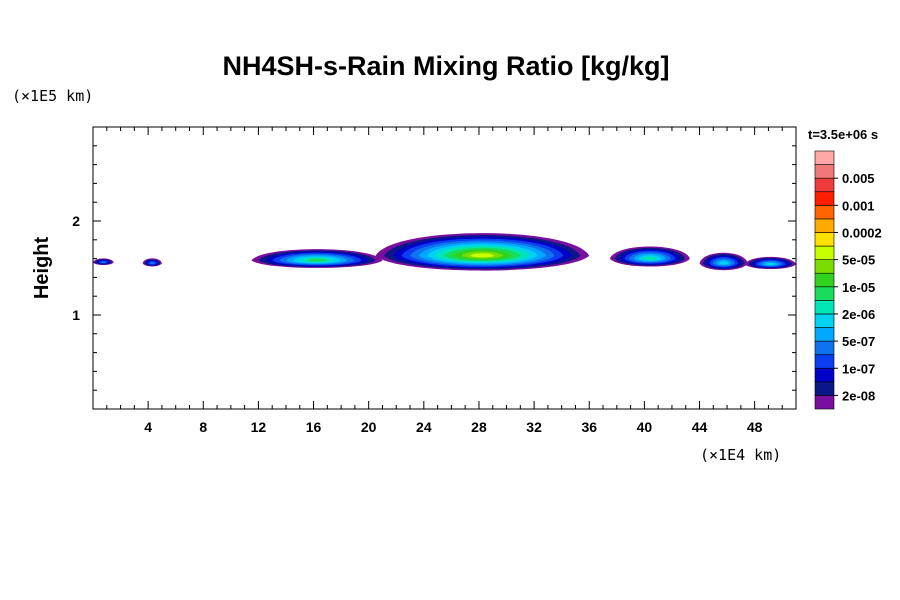  I want to click on chart-title: NH4SH-s-Rain Mixing Ratio [kg/kg], so click(445, 66).